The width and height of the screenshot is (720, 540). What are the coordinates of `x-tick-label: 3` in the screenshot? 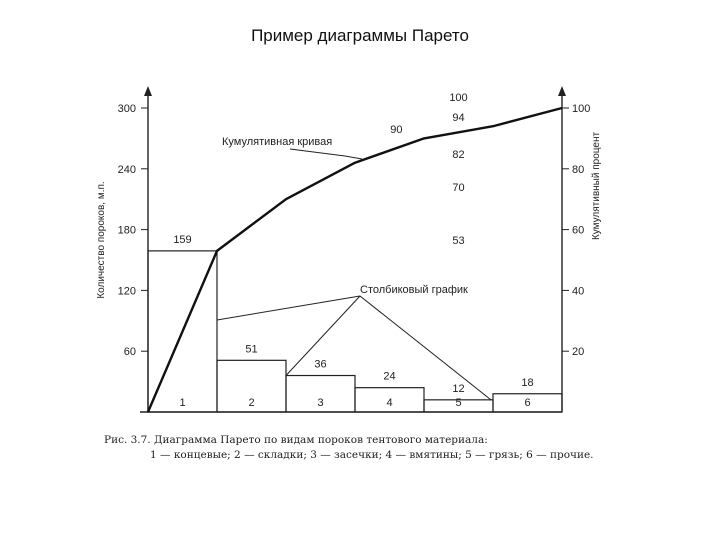 It's located at (320, 403).